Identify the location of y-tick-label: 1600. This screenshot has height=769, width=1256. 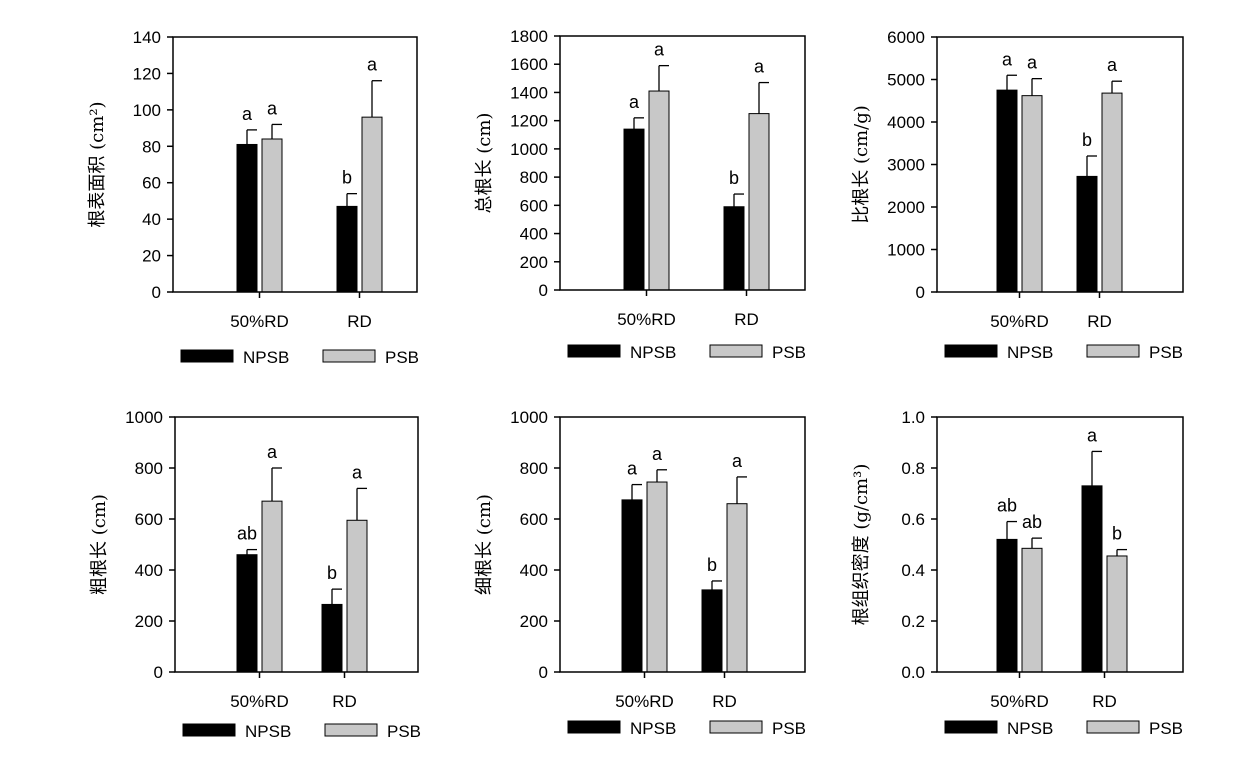
(529, 64).